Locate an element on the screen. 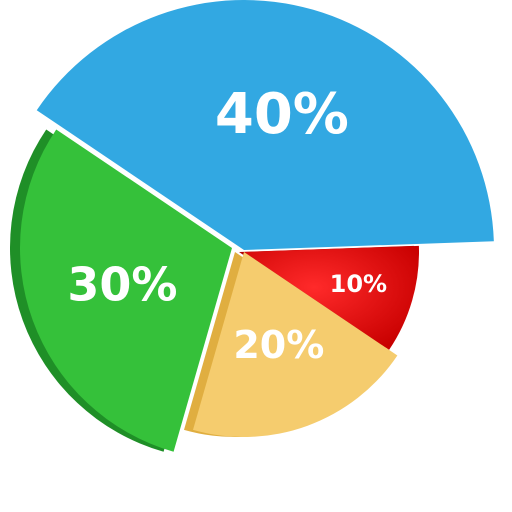 The width and height of the screenshot is (512, 512). label-10: 10% is located at coordinates (358, 284).